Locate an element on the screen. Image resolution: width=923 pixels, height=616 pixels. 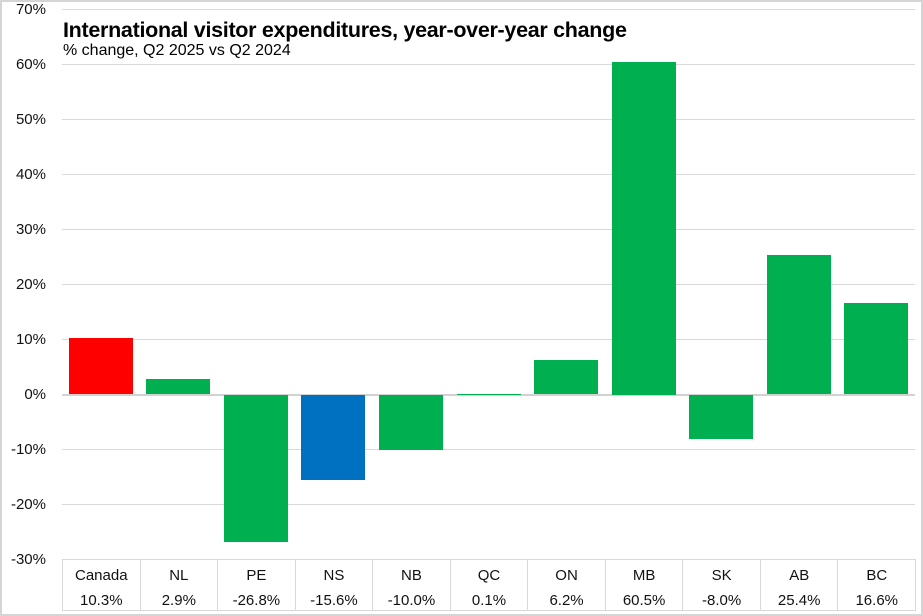
y-axis-tick-label: 20% is located at coordinates (30, 284).